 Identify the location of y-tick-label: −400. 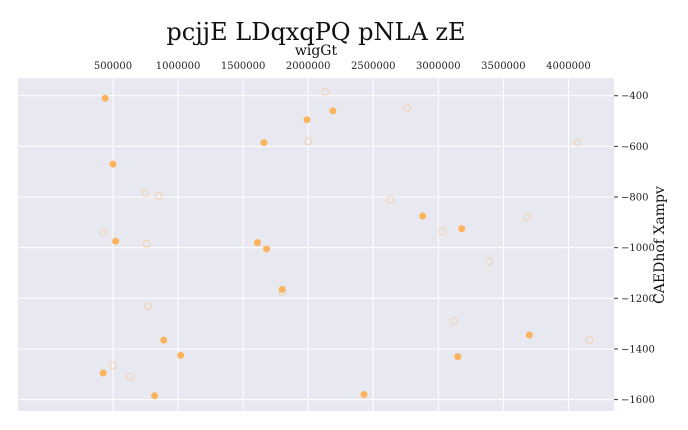
(634, 96).